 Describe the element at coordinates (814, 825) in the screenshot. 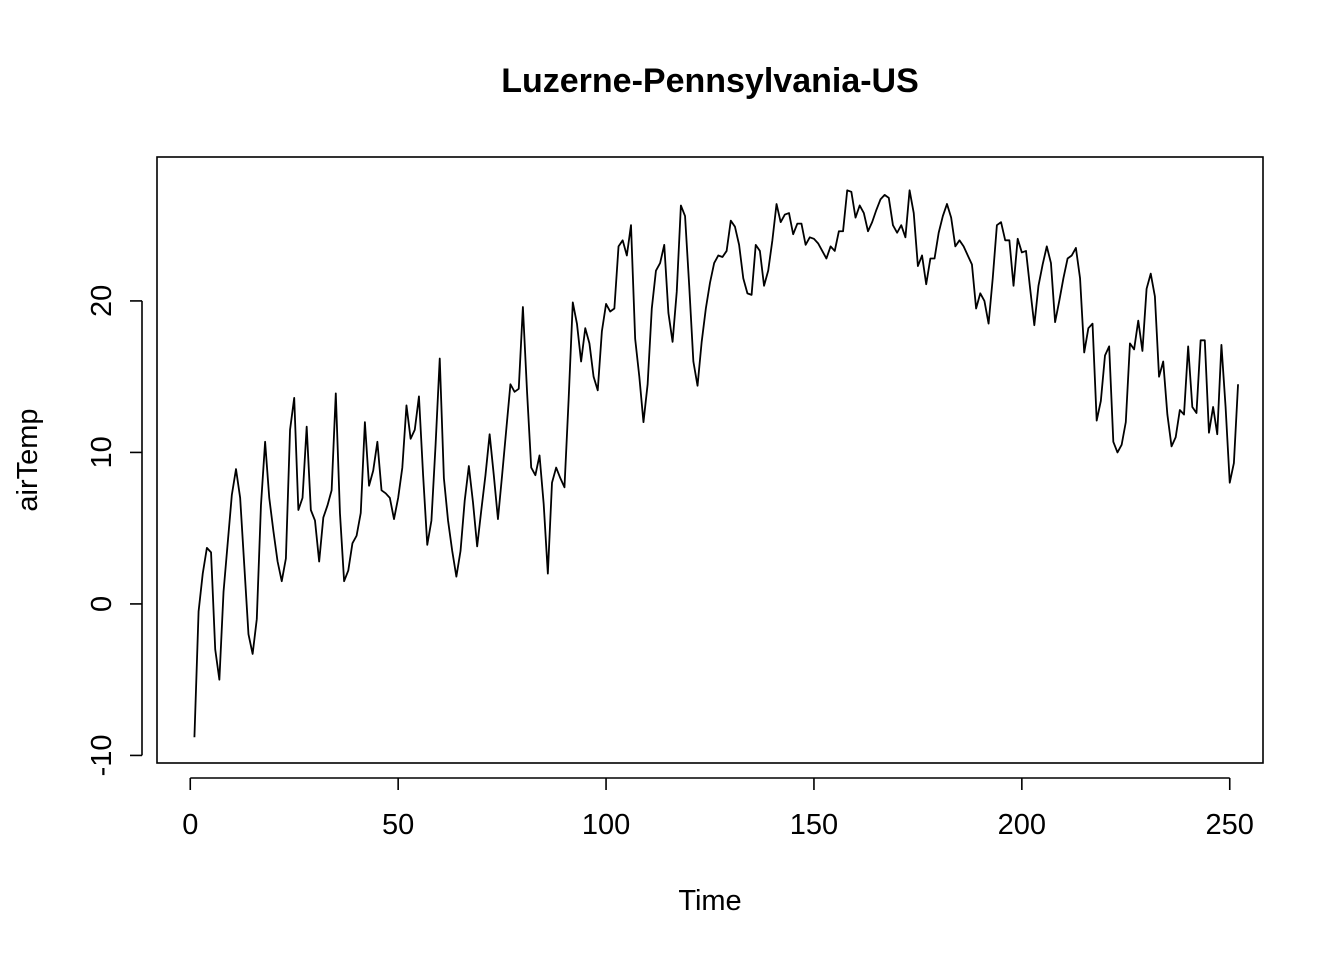

I see `x-tick-label: 150` at that location.